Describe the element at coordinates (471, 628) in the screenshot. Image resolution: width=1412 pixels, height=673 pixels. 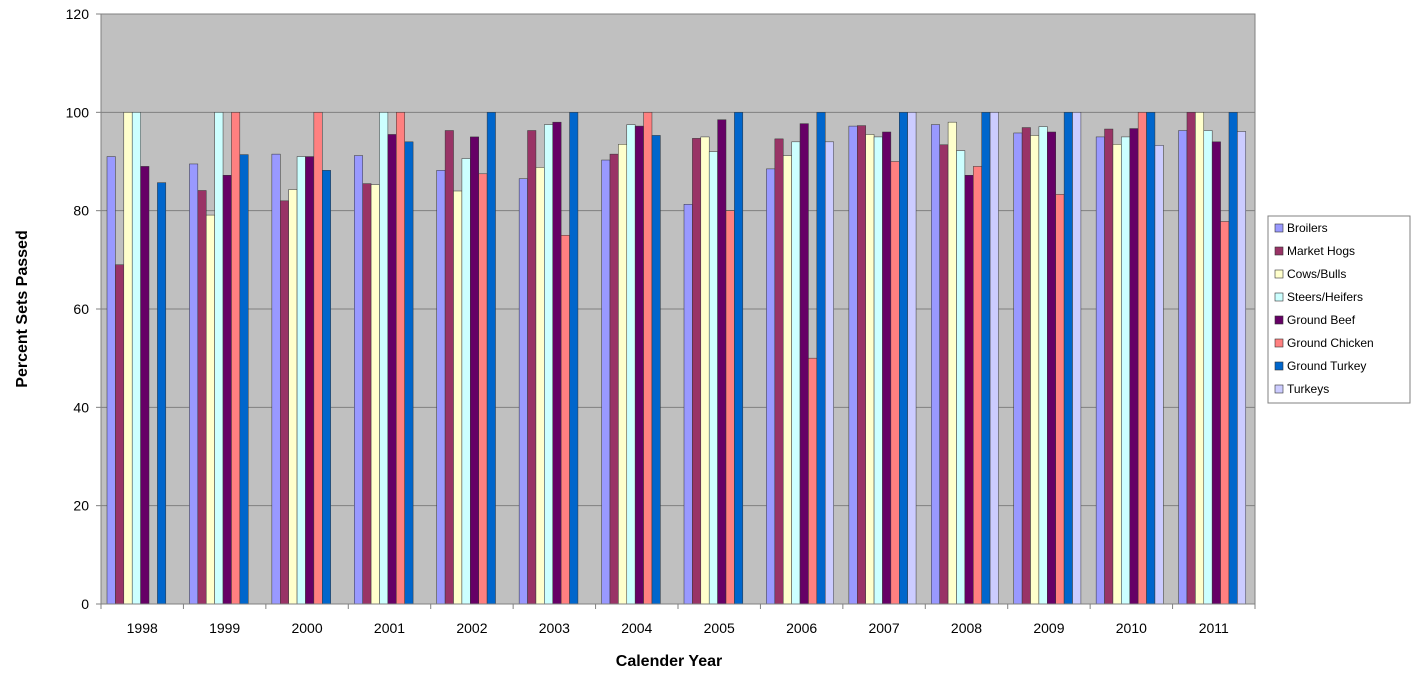
I see `x-tick-label: 2002` at that location.